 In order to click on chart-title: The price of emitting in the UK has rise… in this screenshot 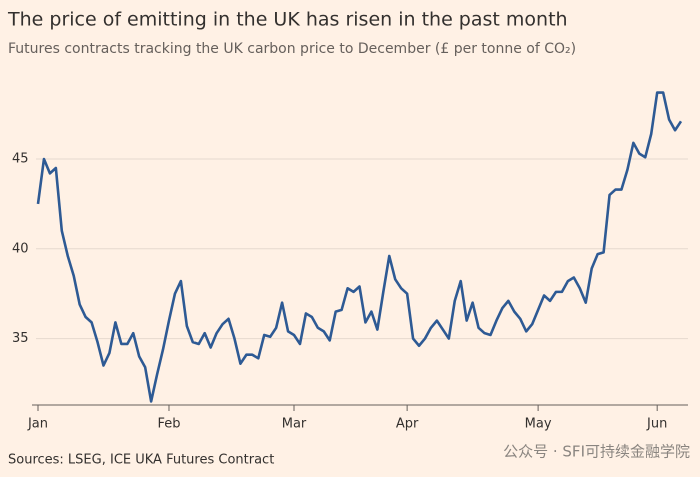, I will do `click(287, 20)`.